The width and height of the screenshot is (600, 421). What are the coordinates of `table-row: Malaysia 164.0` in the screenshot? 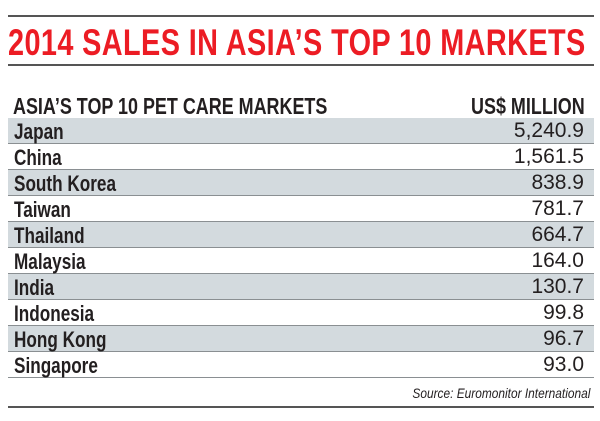 It's located at (301, 261).